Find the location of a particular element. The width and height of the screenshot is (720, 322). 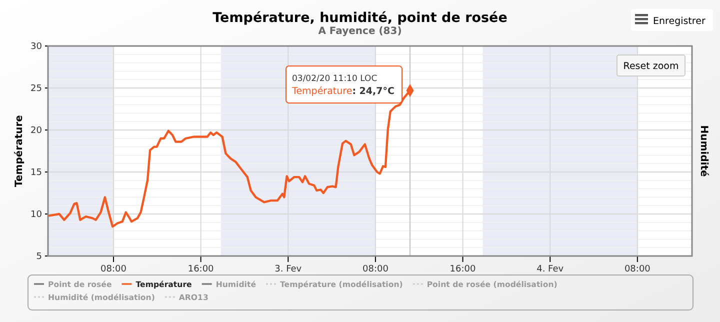

annotation: 03/02/20 11:10 LOC is located at coordinates (335, 79).